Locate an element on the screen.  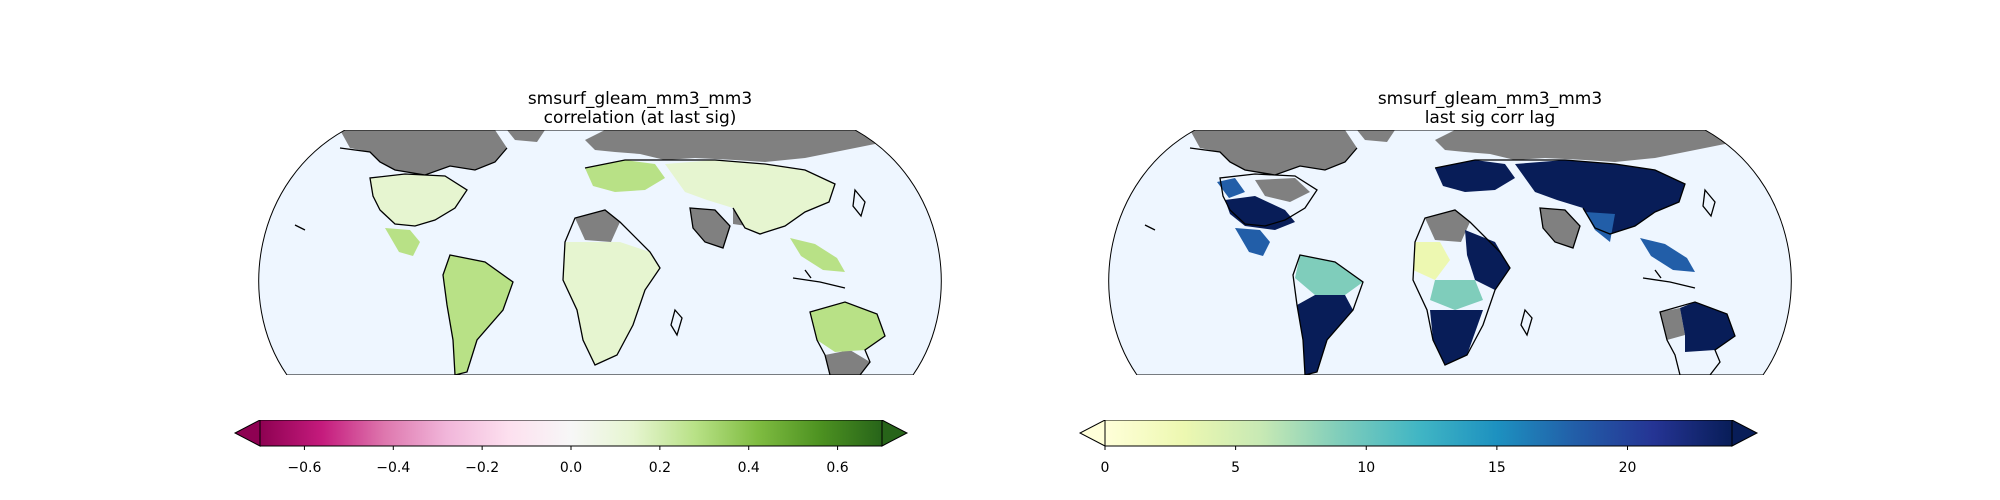
colorbar-tick-label: 0 is located at coordinates (1105, 468).